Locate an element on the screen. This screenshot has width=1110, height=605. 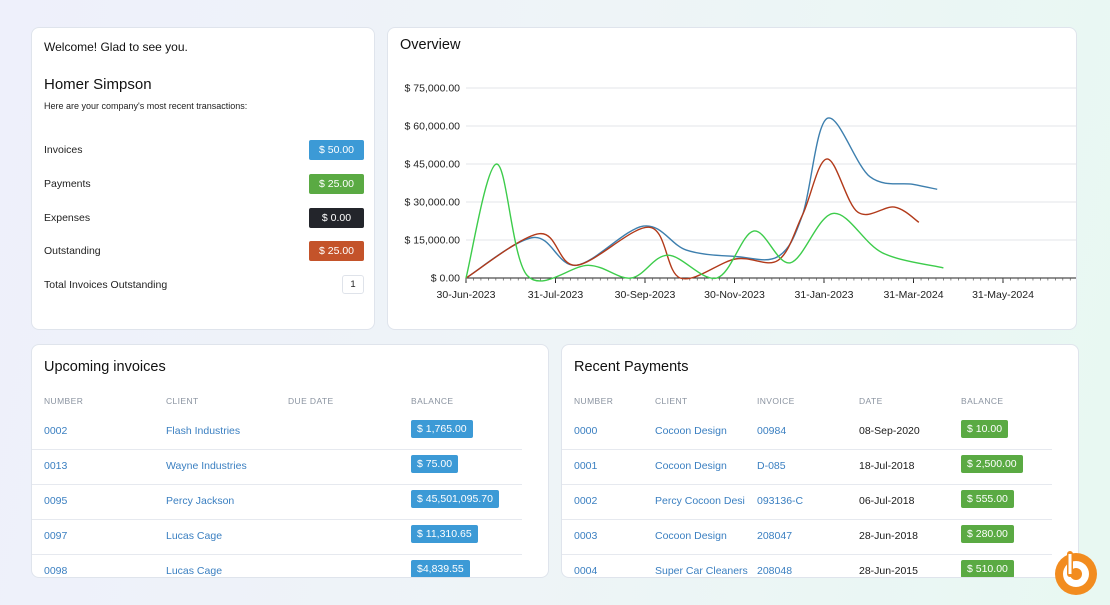
user-name: Homer Simpson is located at coordinates (98, 84).